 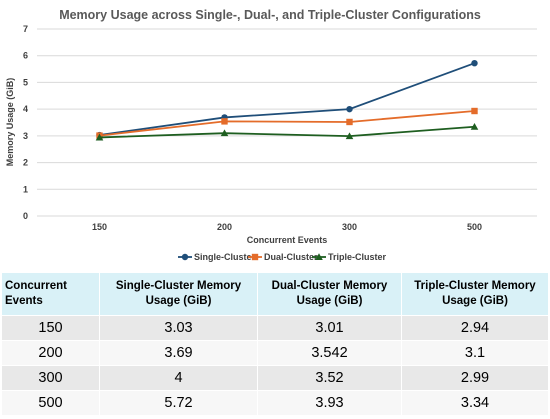 What do you see at coordinates (50, 403) in the screenshot?
I see `table-cell: 500` at bounding box center [50, 403].